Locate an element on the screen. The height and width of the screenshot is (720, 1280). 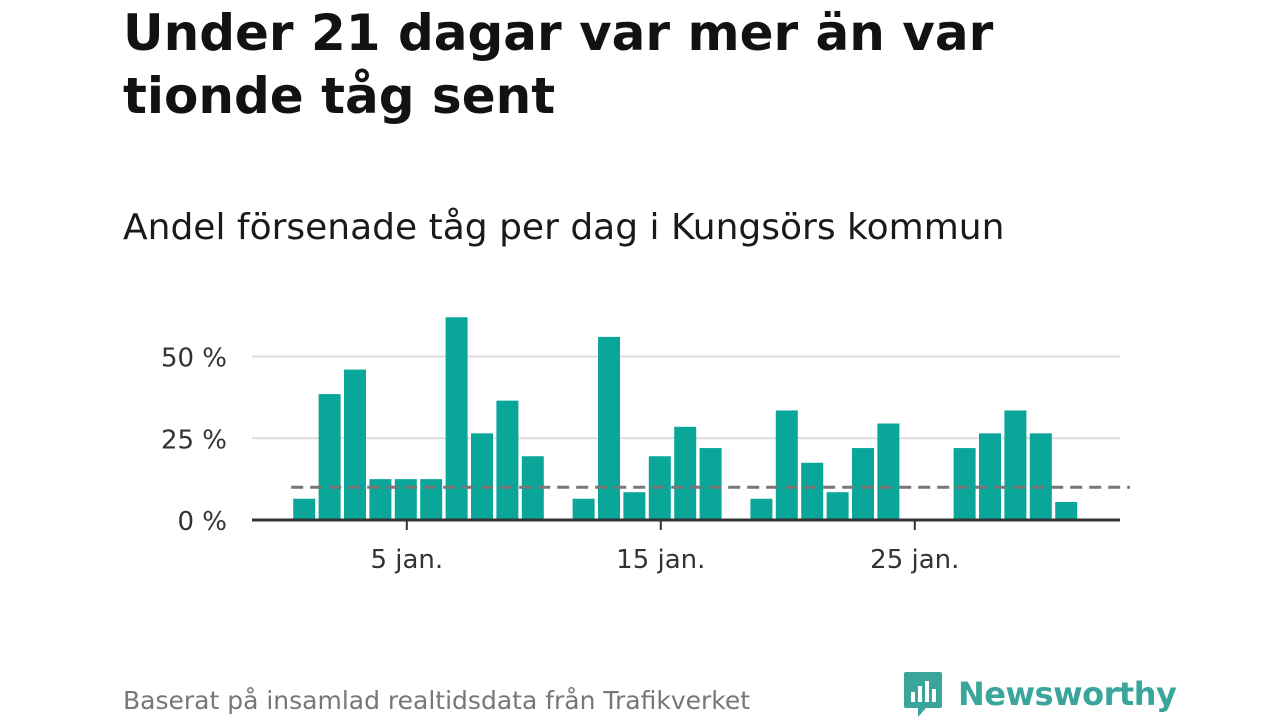
x-tick-label: 25 jan. is located at coordinates (914, 560).